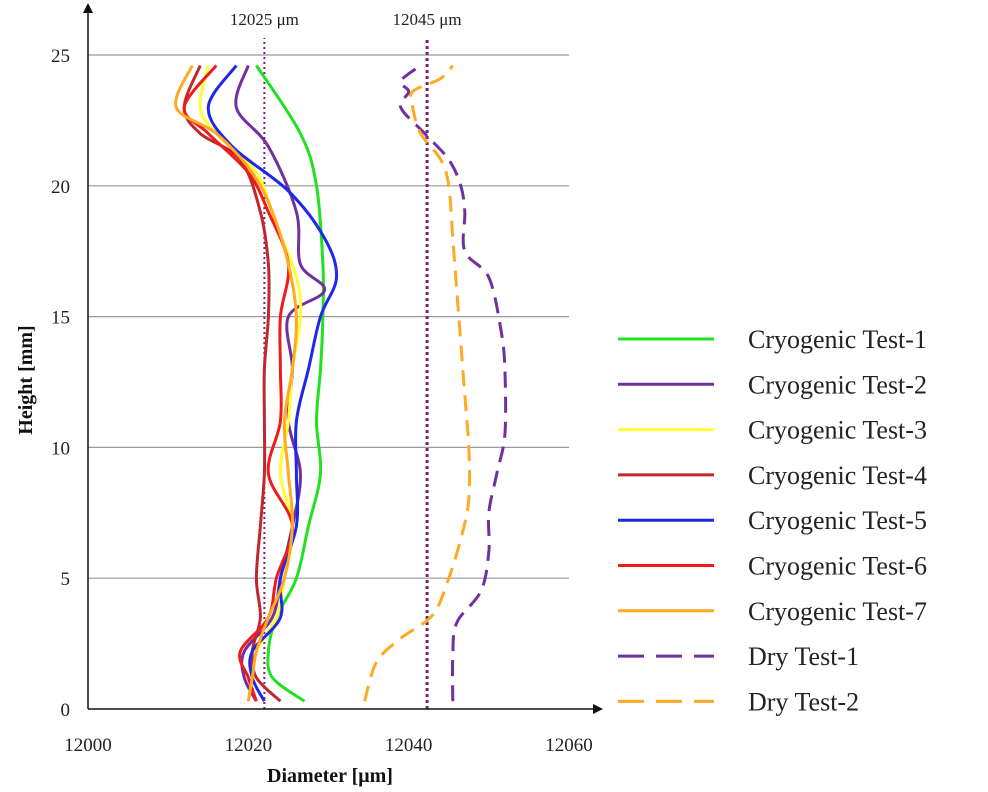  What do you see at coordinates (837, 339) in the screenshot?
I see `legend-label-1: Cryogenic Test-1` at bounding box center [837, 339].